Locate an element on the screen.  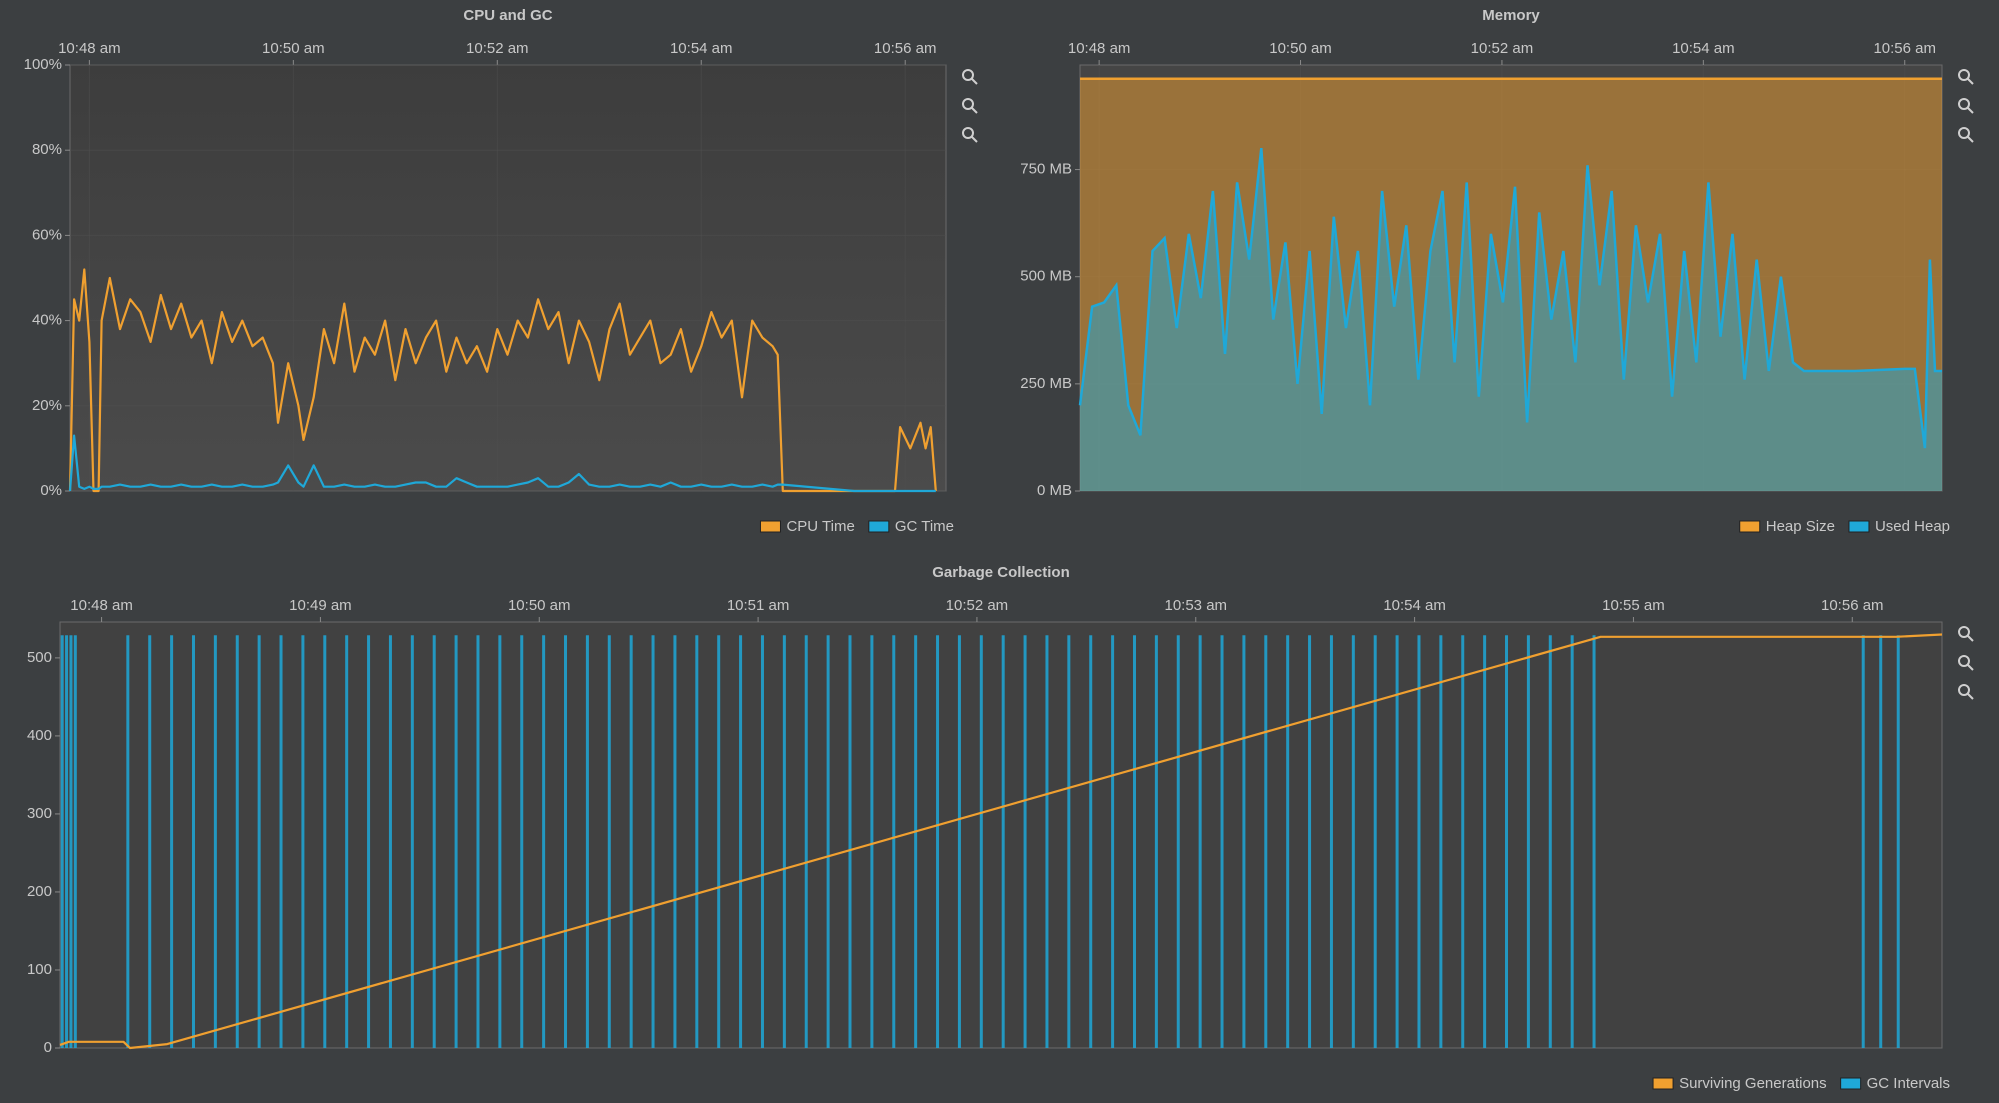
series-area is located at coordinates (1511, 319).